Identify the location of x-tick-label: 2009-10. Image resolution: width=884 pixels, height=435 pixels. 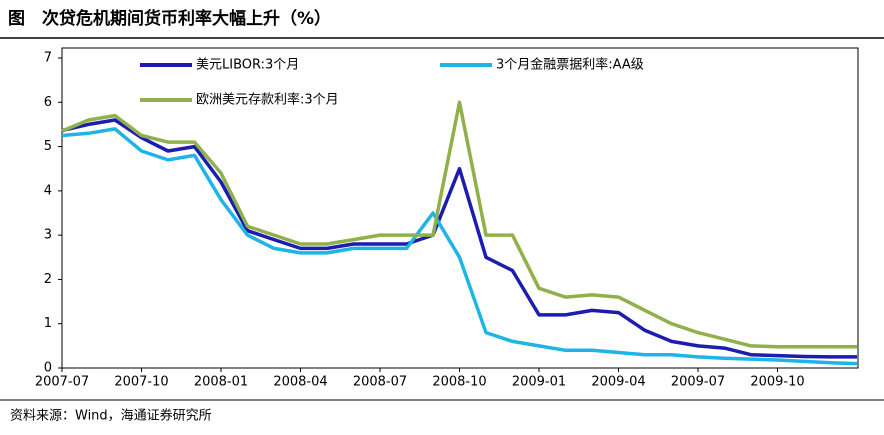
(777, 382).